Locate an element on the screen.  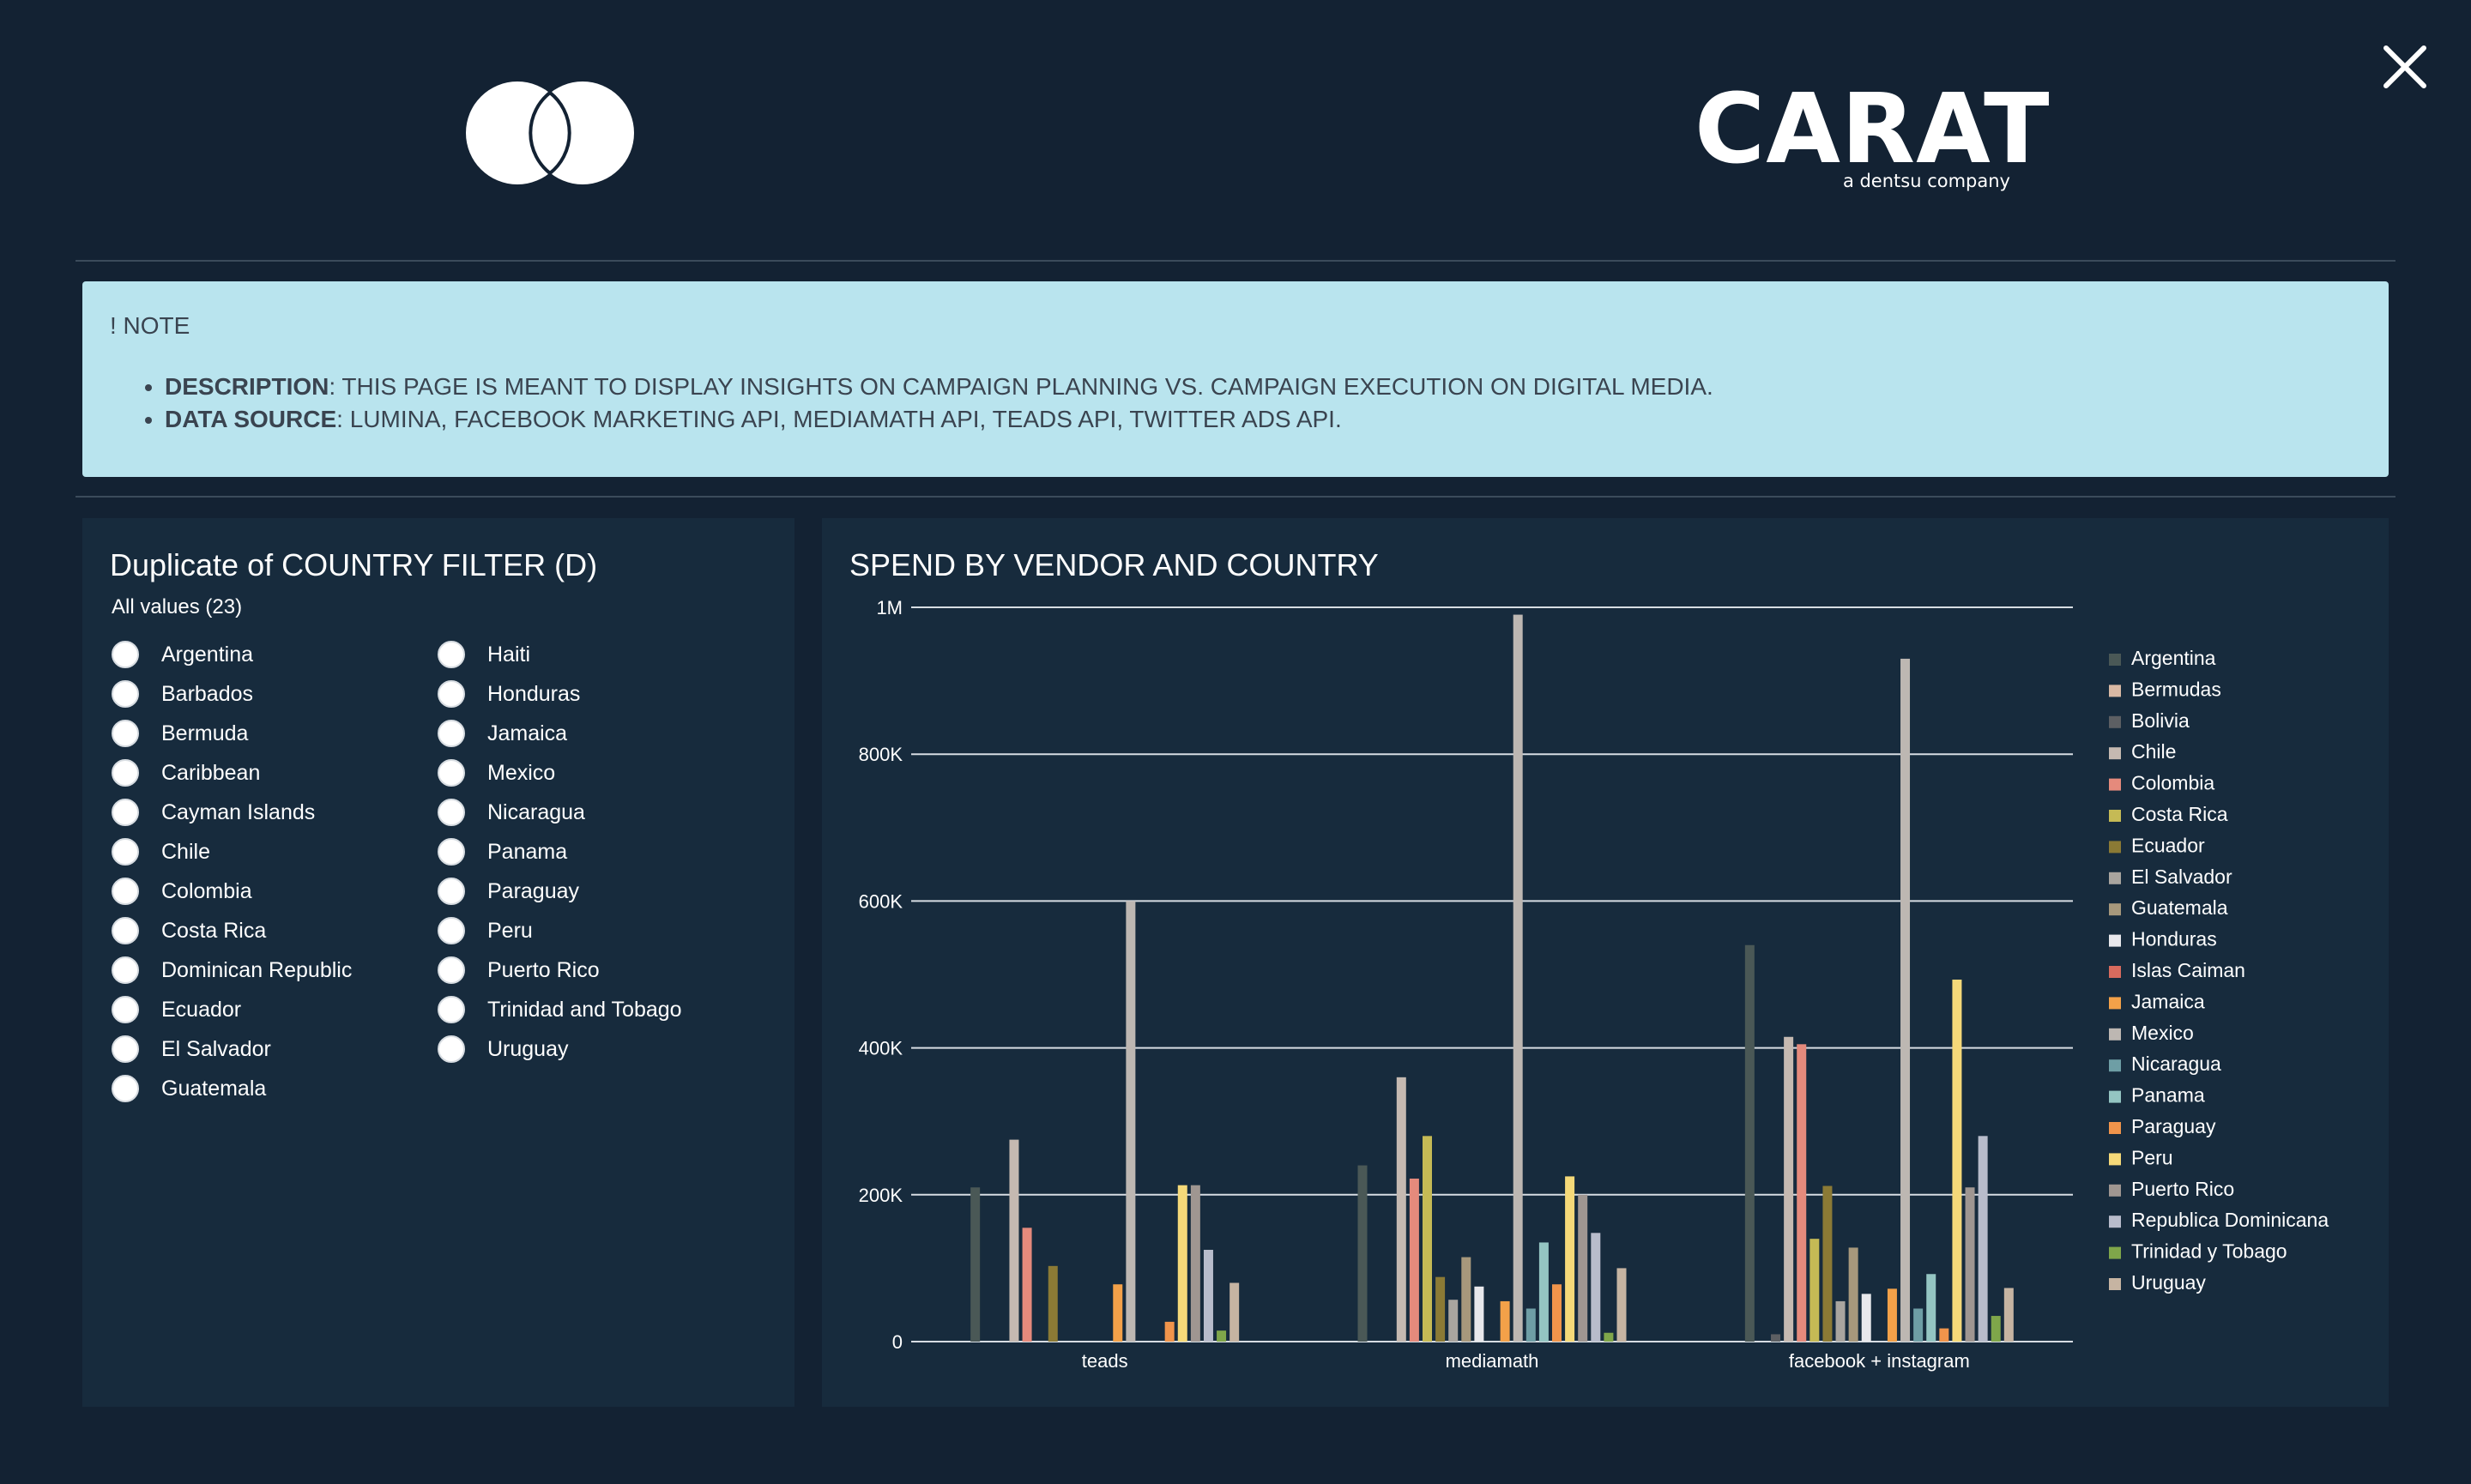
legend-label: Jamaica is located at coordinates (2168, 1001).